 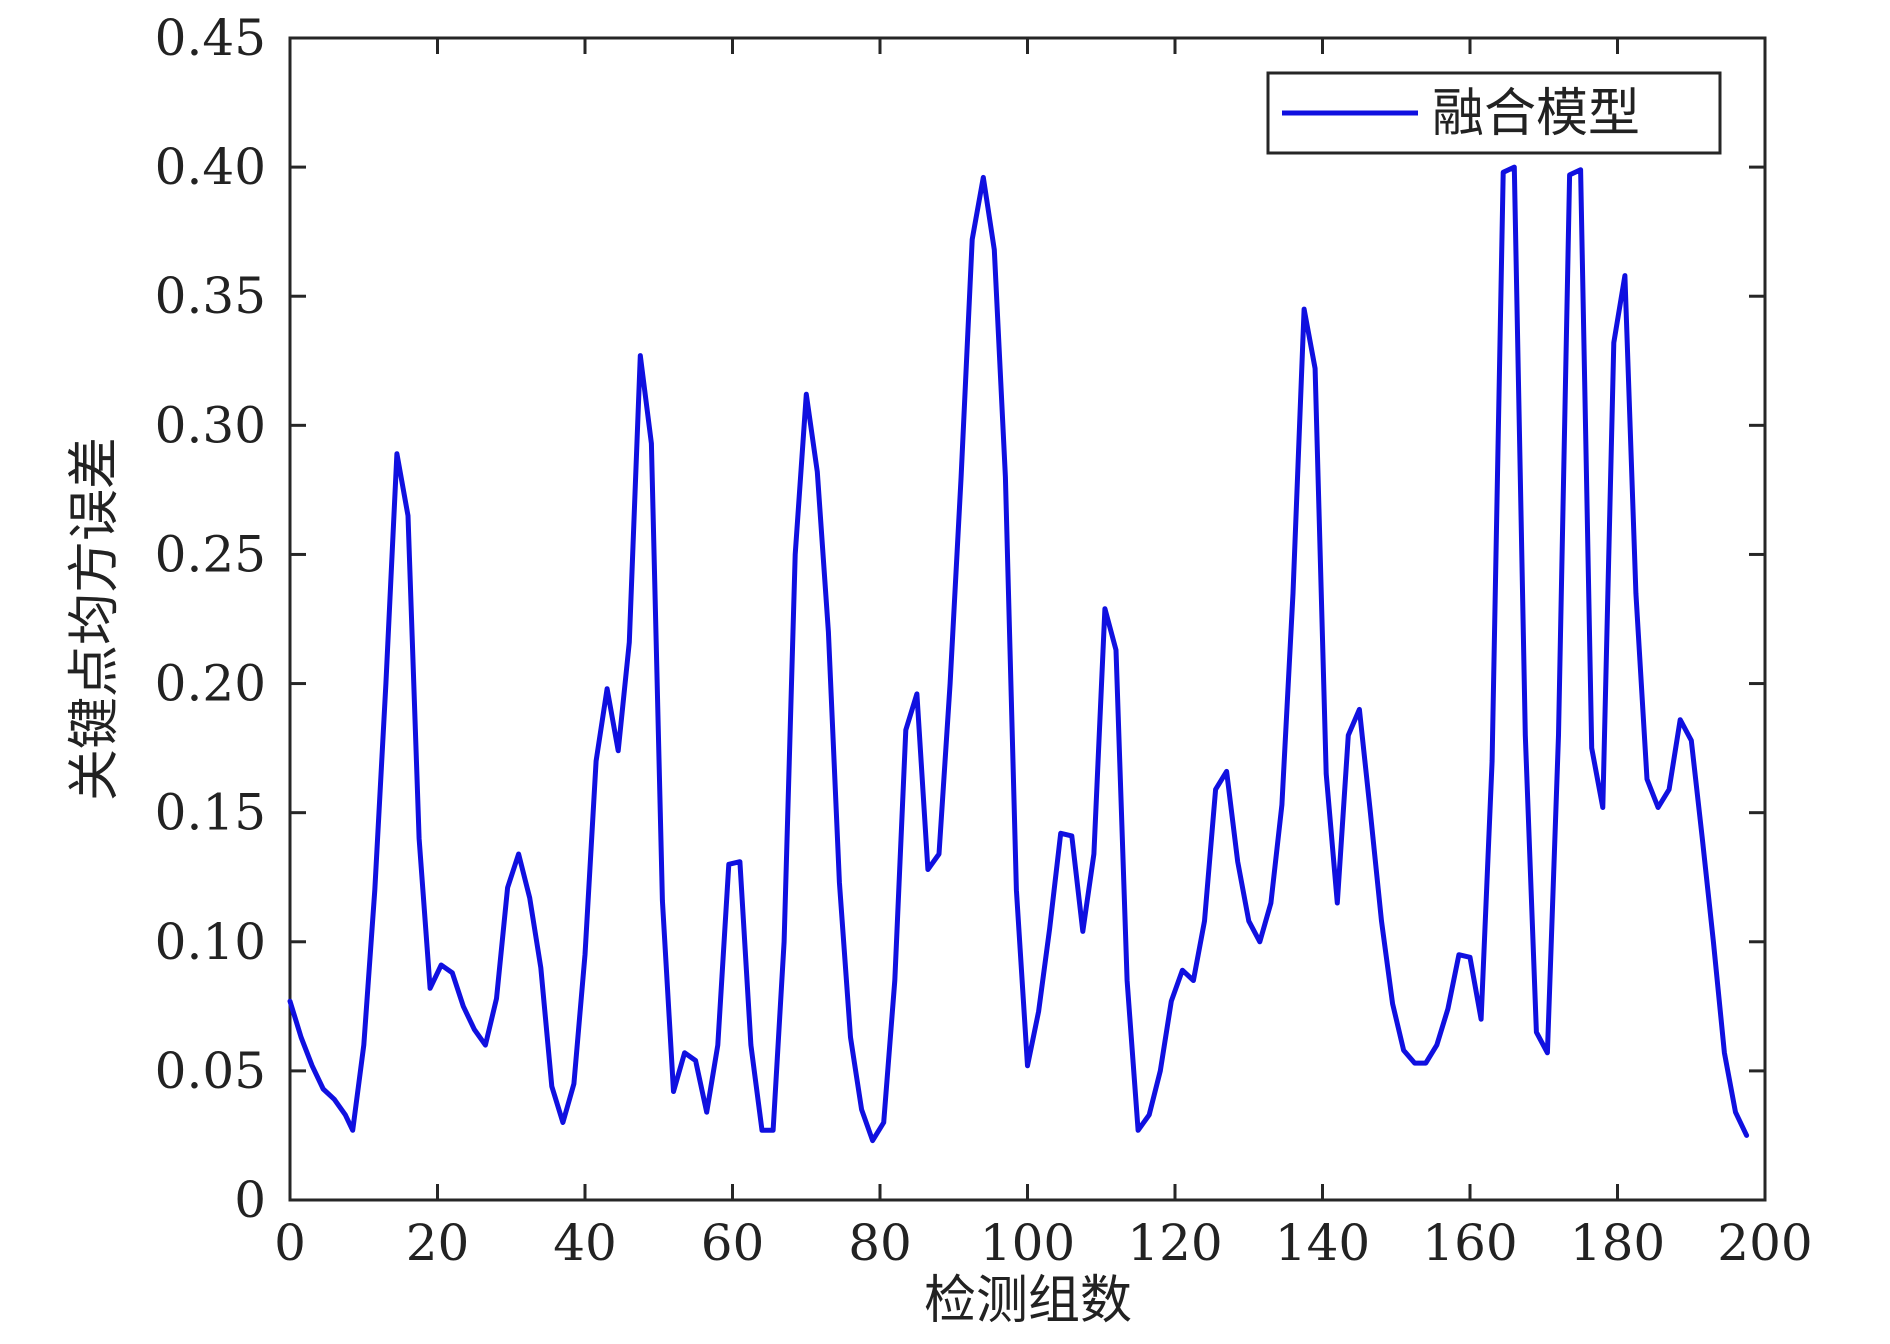 What do you see at coordinates (210, 684) in the screenshot?
I see `y-tick-label: 0.20` at bounding box center [210, 684].